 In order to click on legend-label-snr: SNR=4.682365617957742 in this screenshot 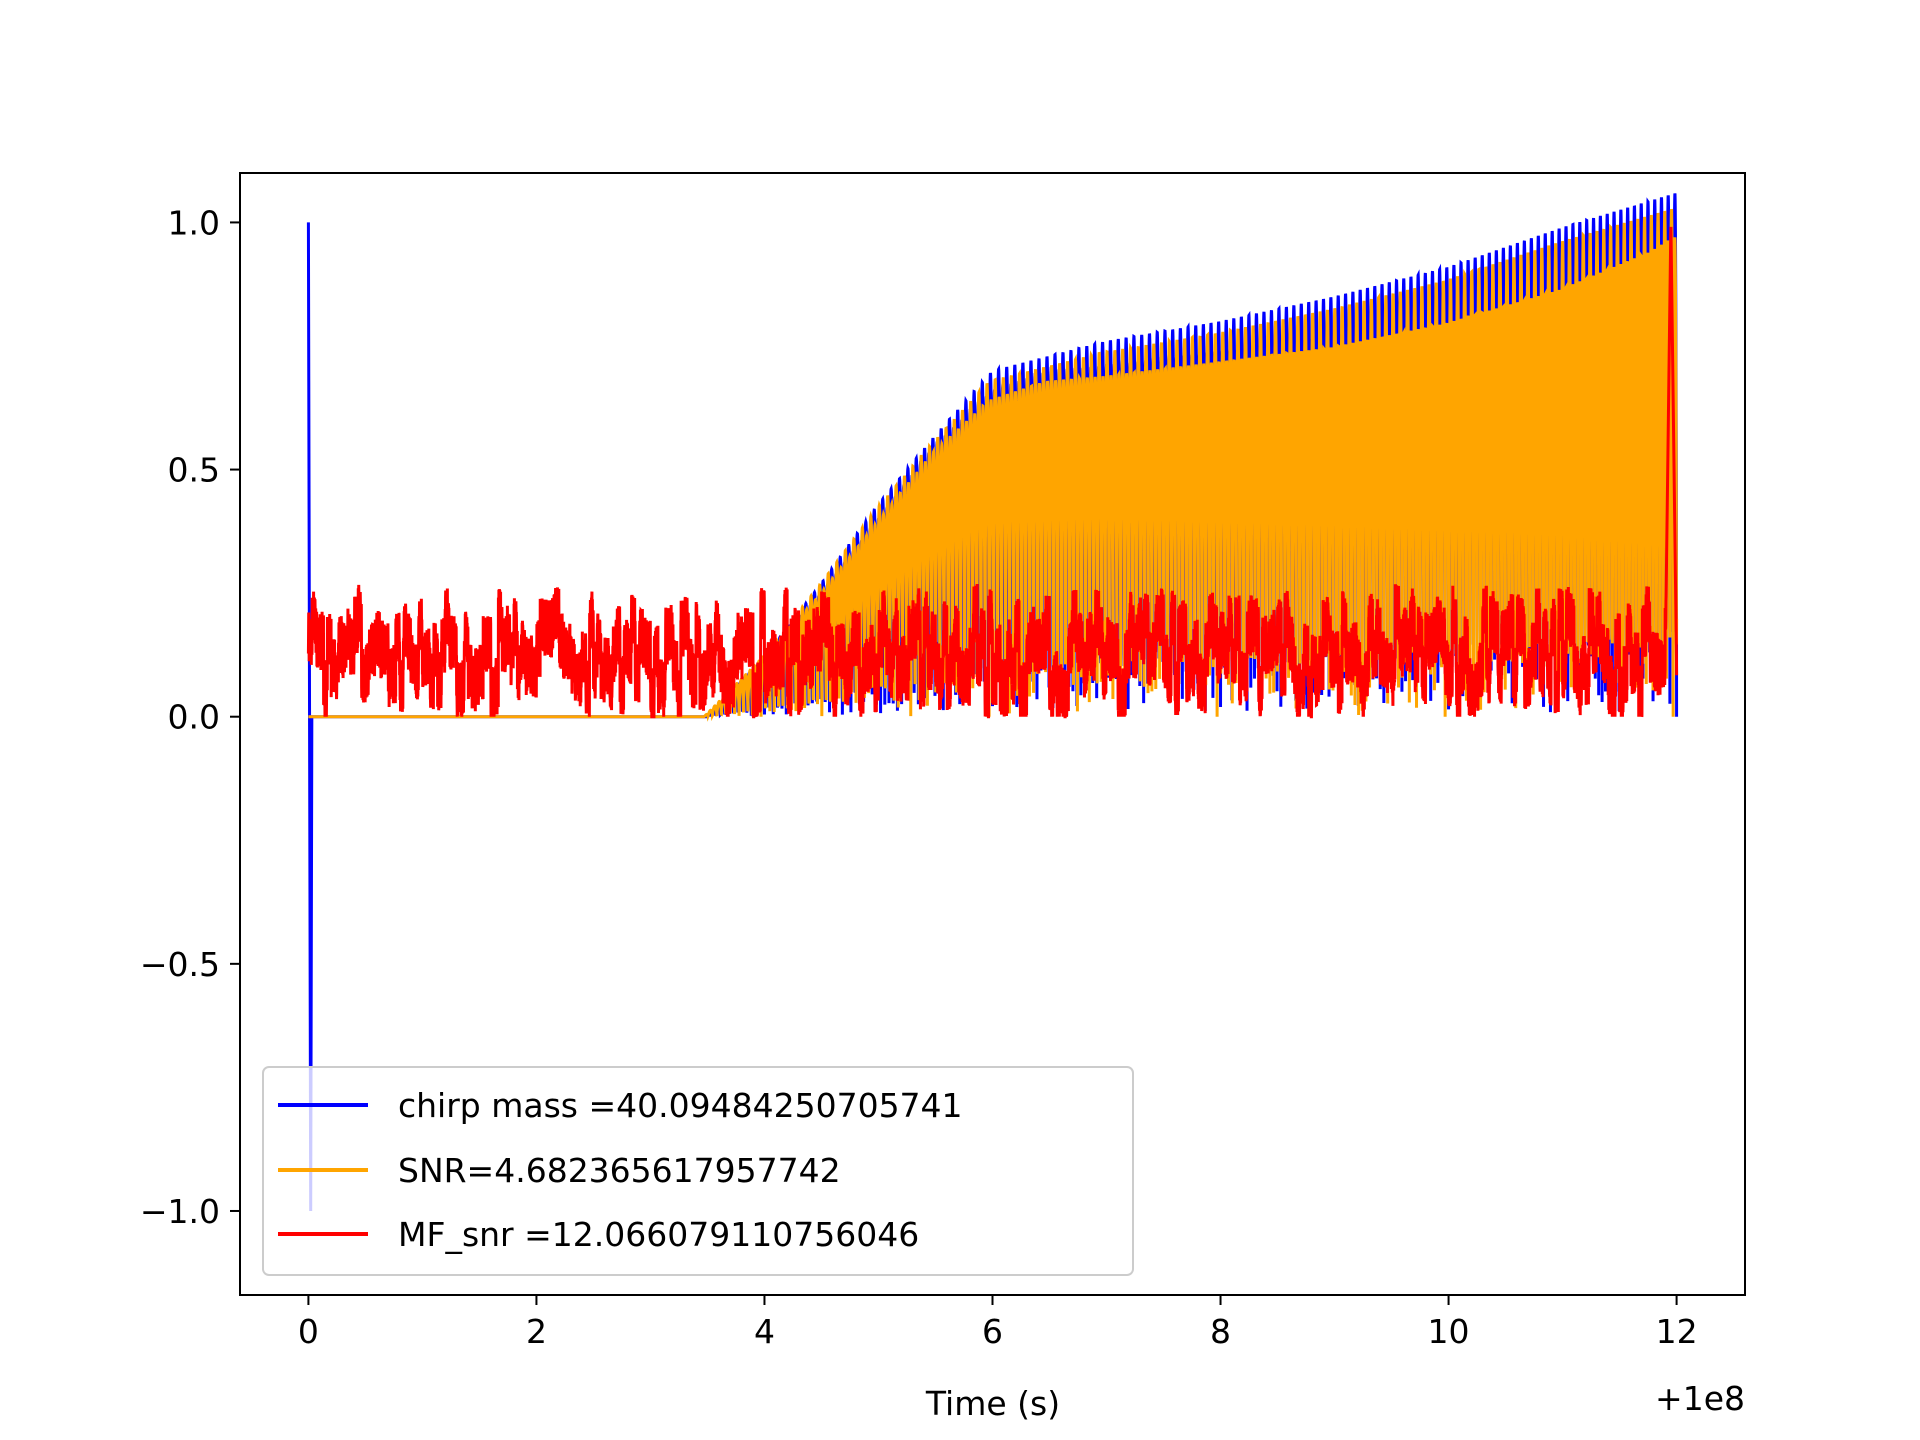, I will do `click(619, 1170)`.